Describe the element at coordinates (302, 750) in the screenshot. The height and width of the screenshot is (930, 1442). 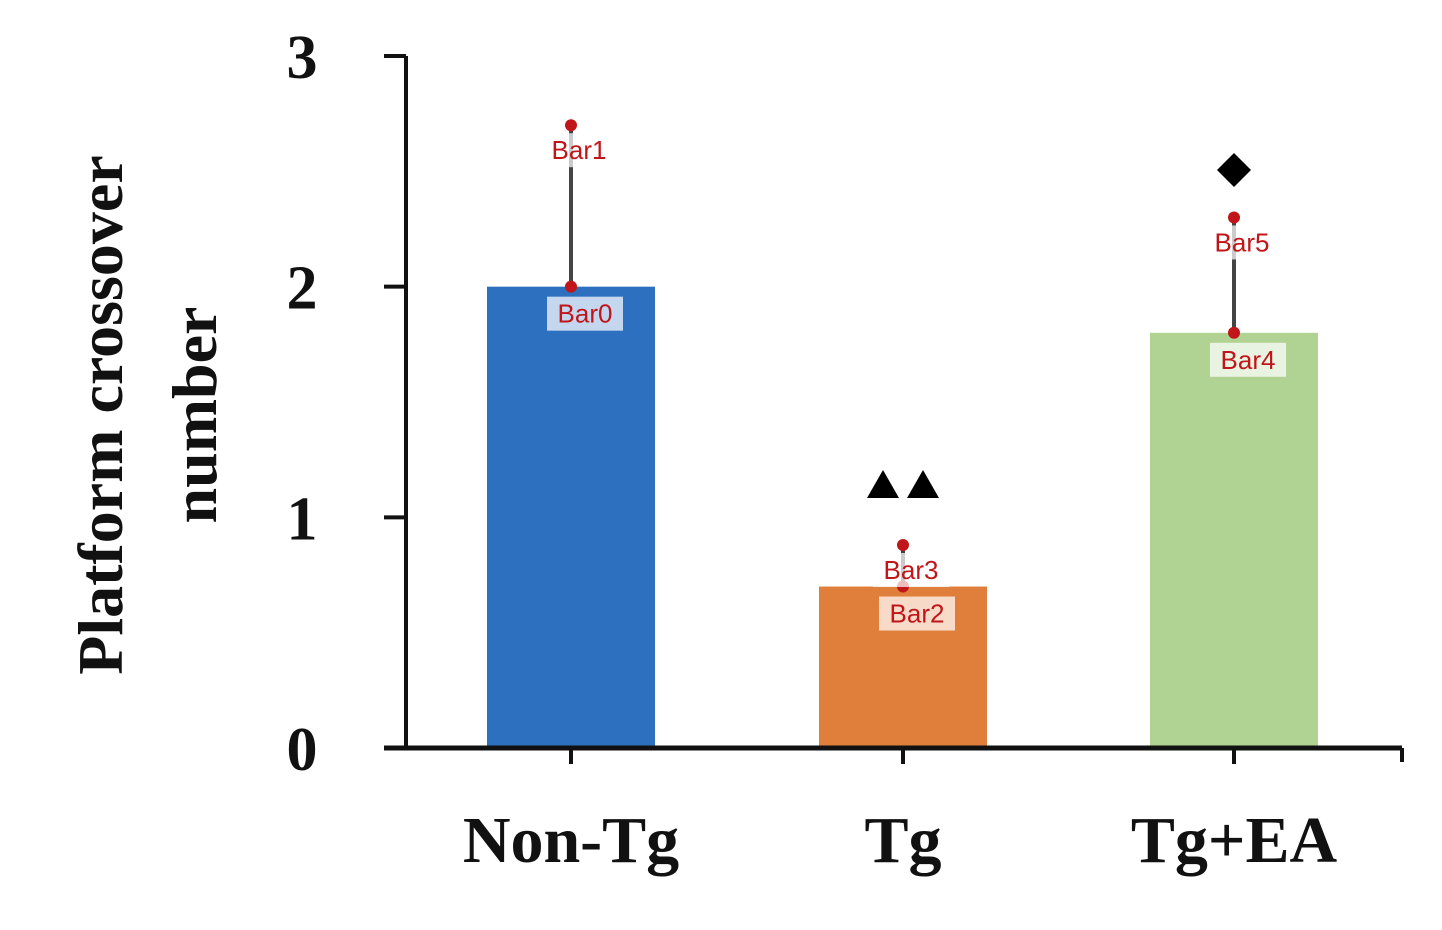
I see `y-tick-label-0: 0` at that location.